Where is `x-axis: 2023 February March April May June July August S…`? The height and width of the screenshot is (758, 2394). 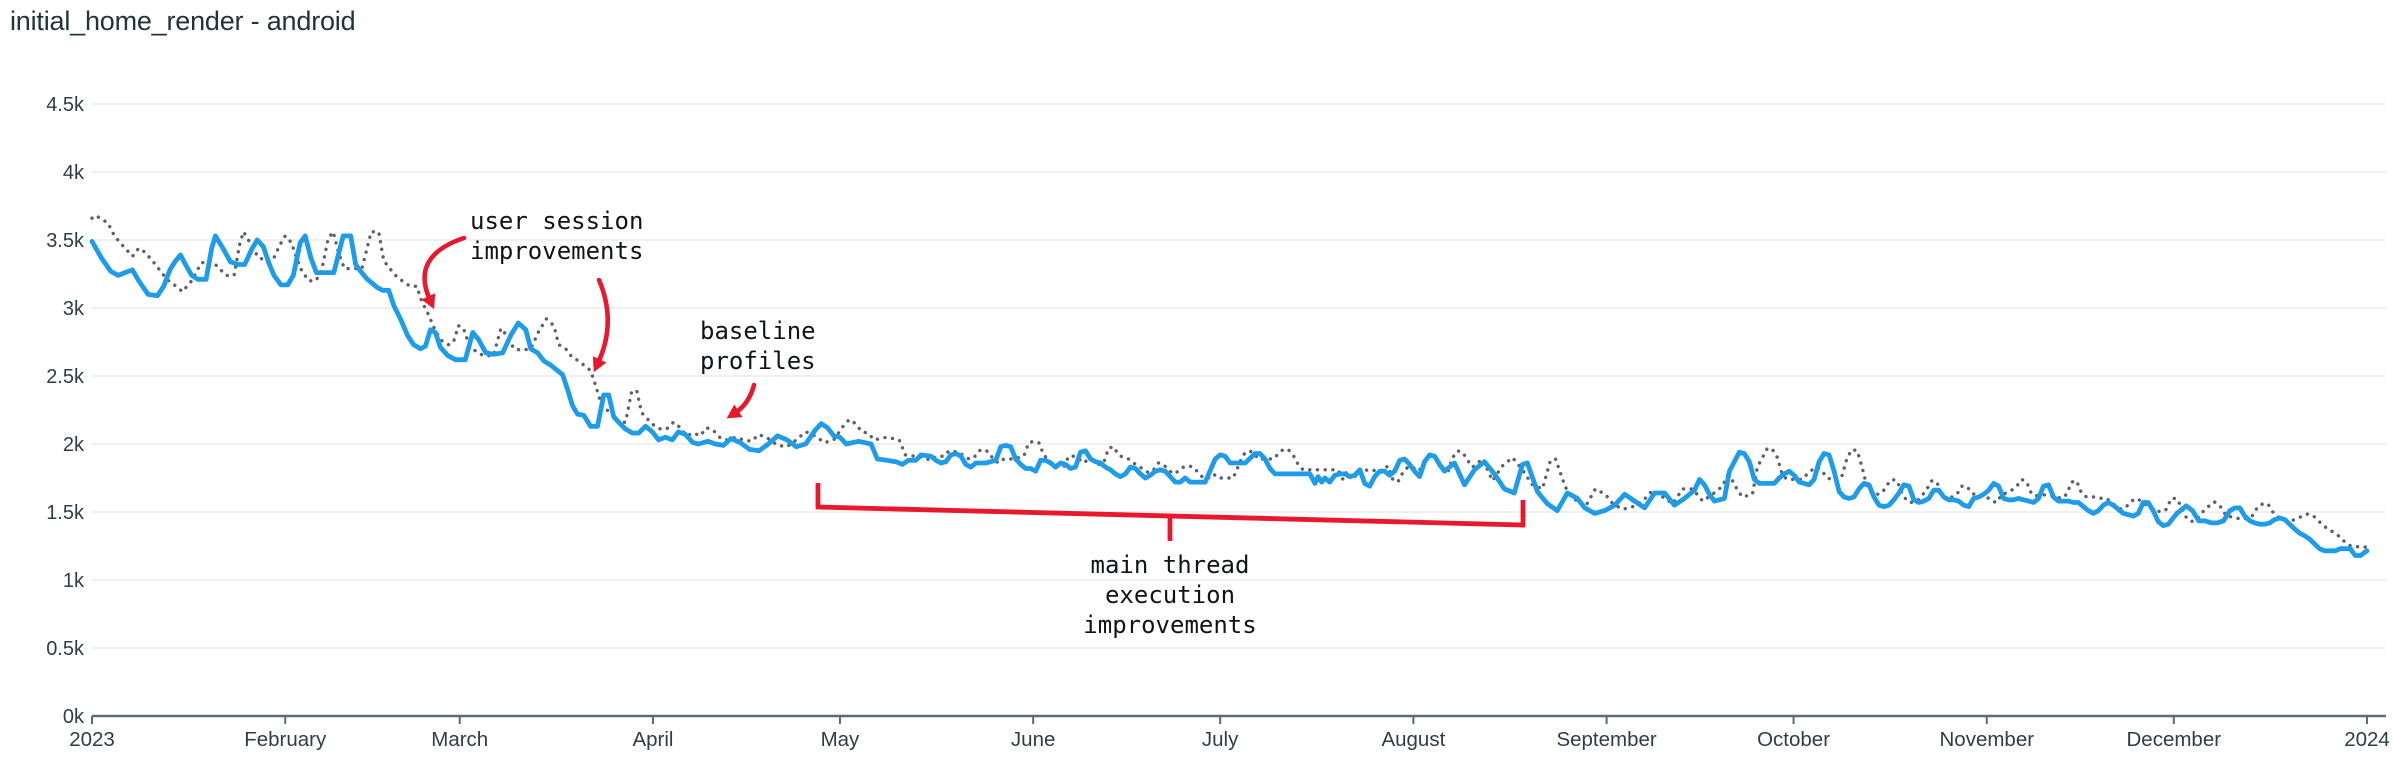
x-axis: 2023 February March April May June July August S… is located at coordinates (1229, 732).